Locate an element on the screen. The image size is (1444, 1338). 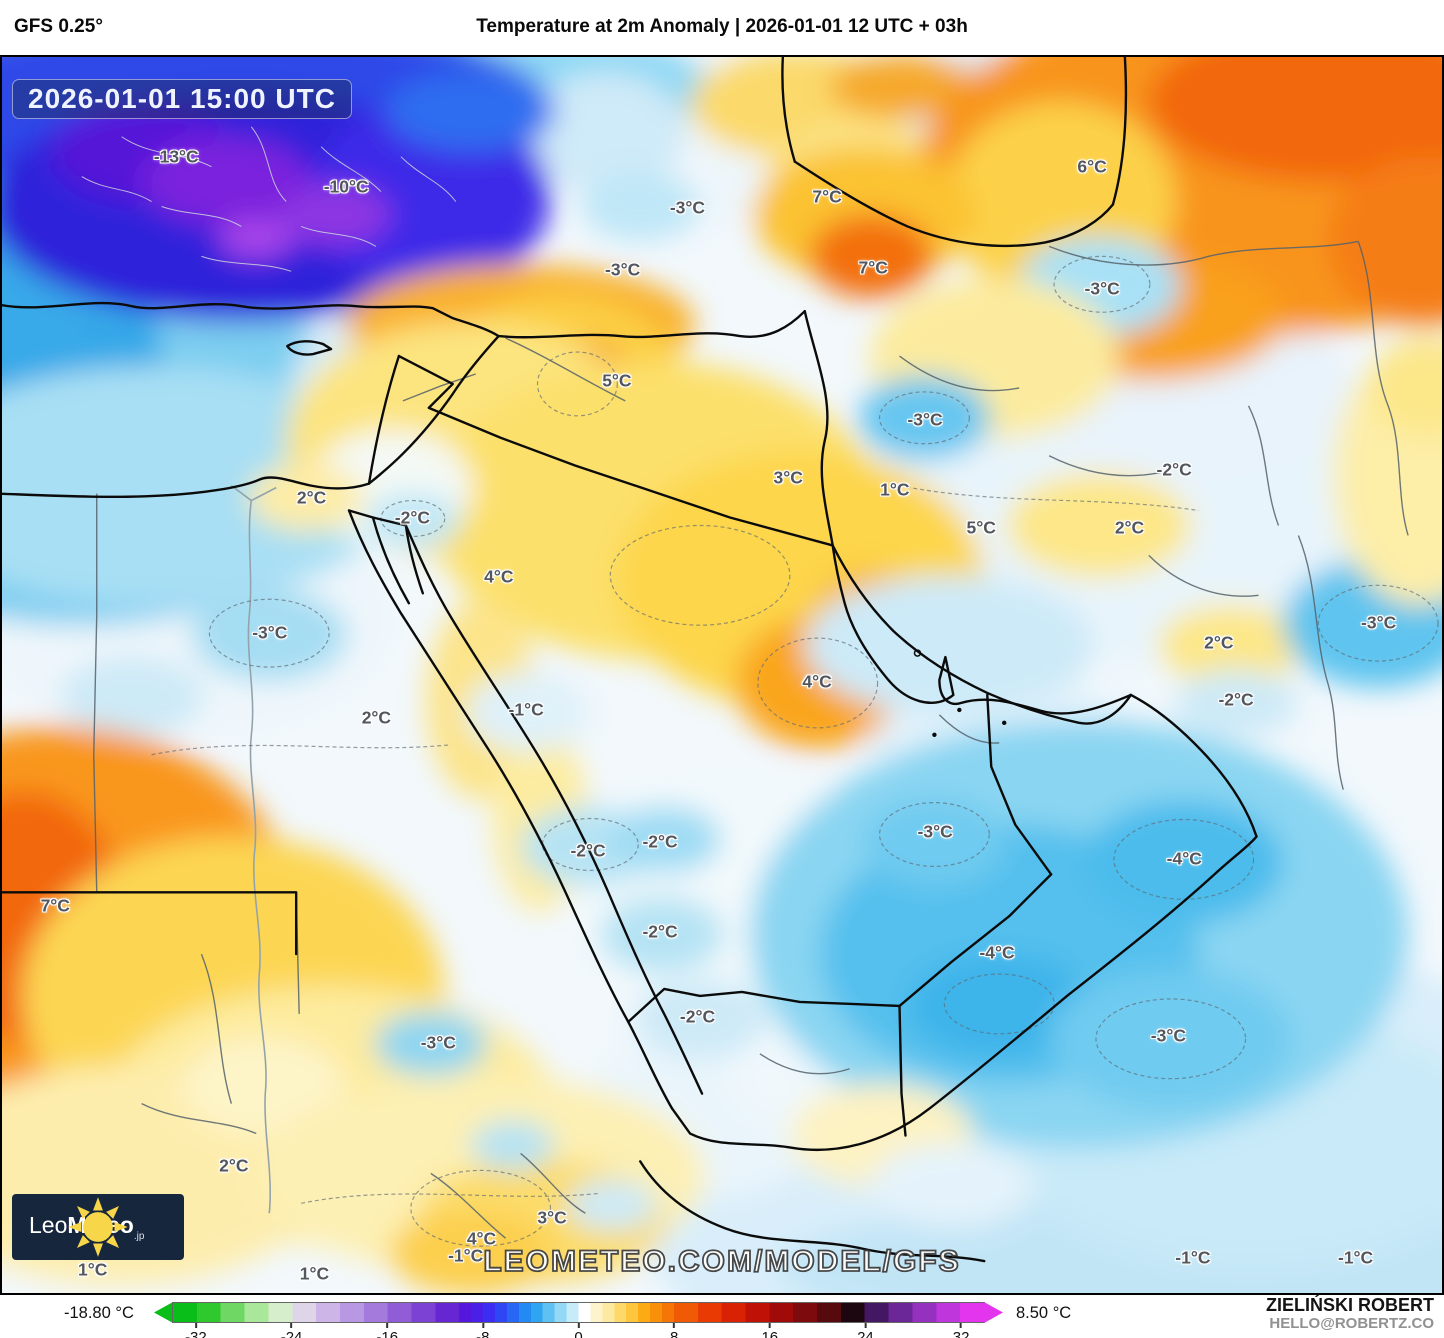
colorbar-tick: 32 is located at coordinates (961, 1330).